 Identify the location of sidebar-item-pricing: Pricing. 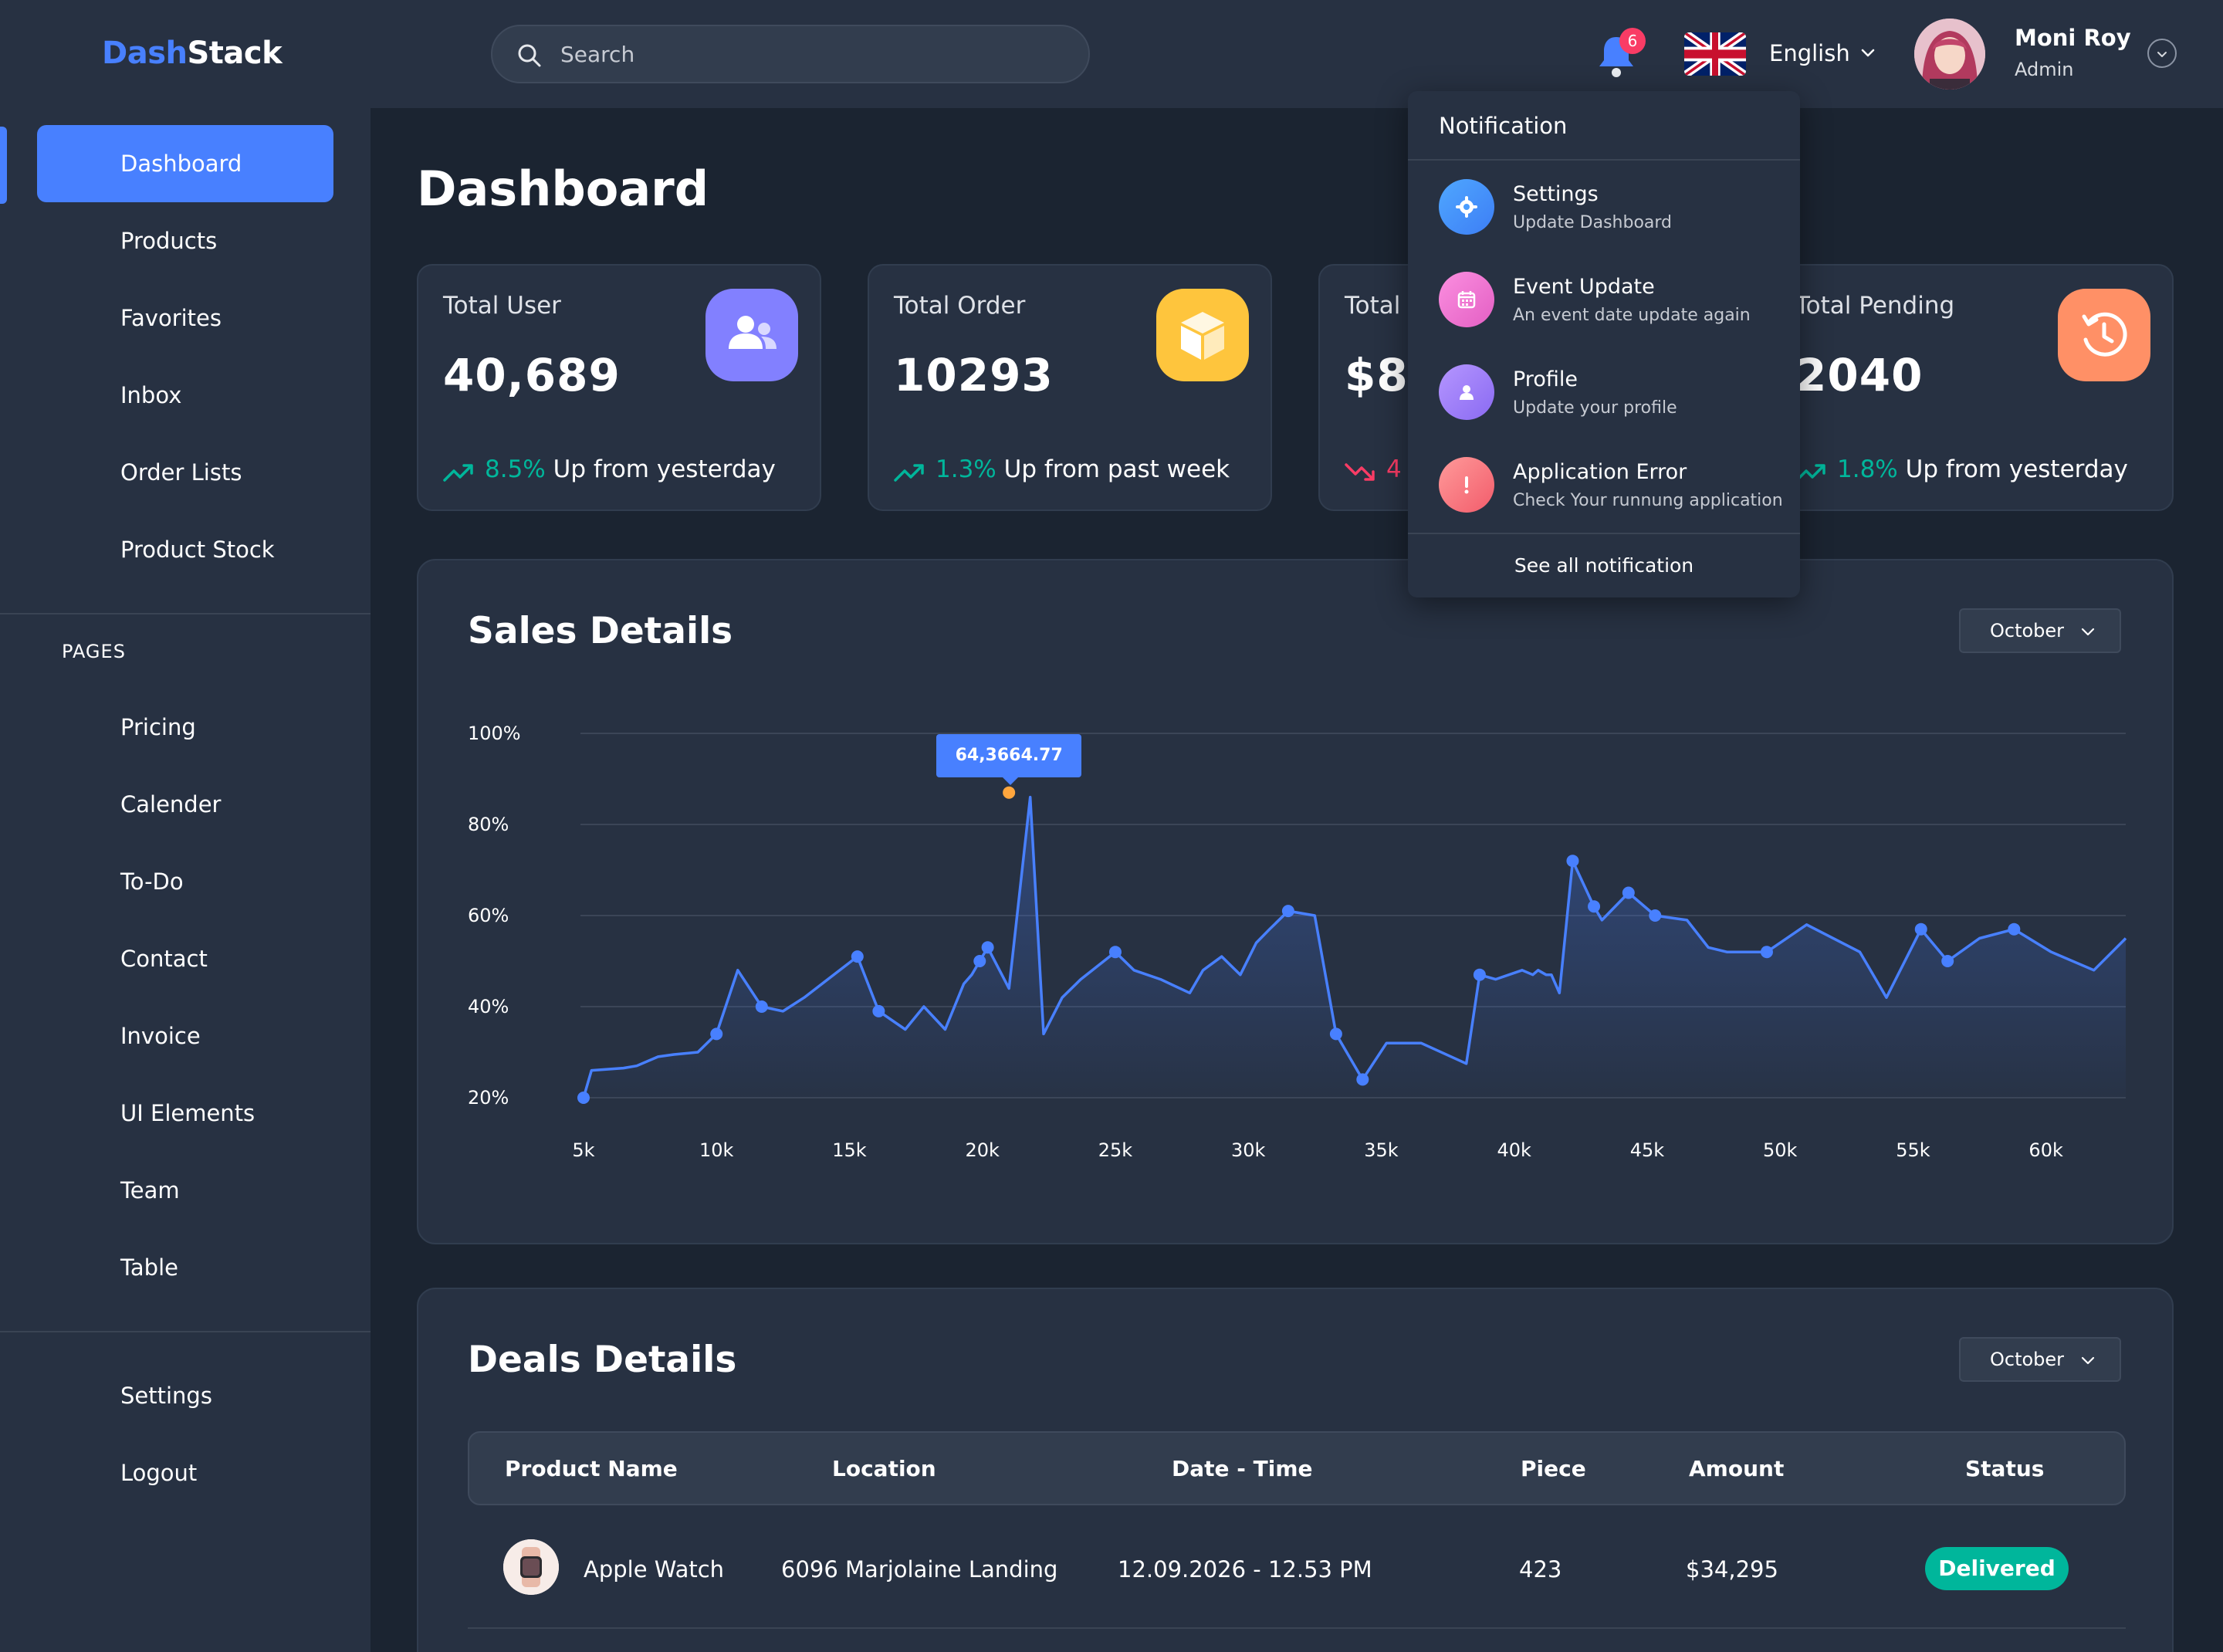
(158, 727).